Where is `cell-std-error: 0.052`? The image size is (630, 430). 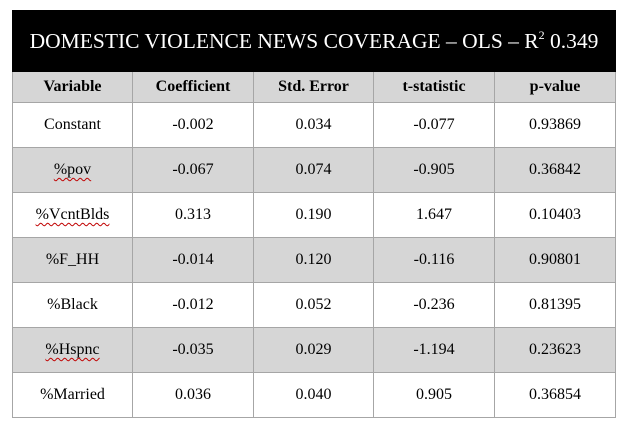 cell-std-error: 0.052 is located at coordinates (313, 305).